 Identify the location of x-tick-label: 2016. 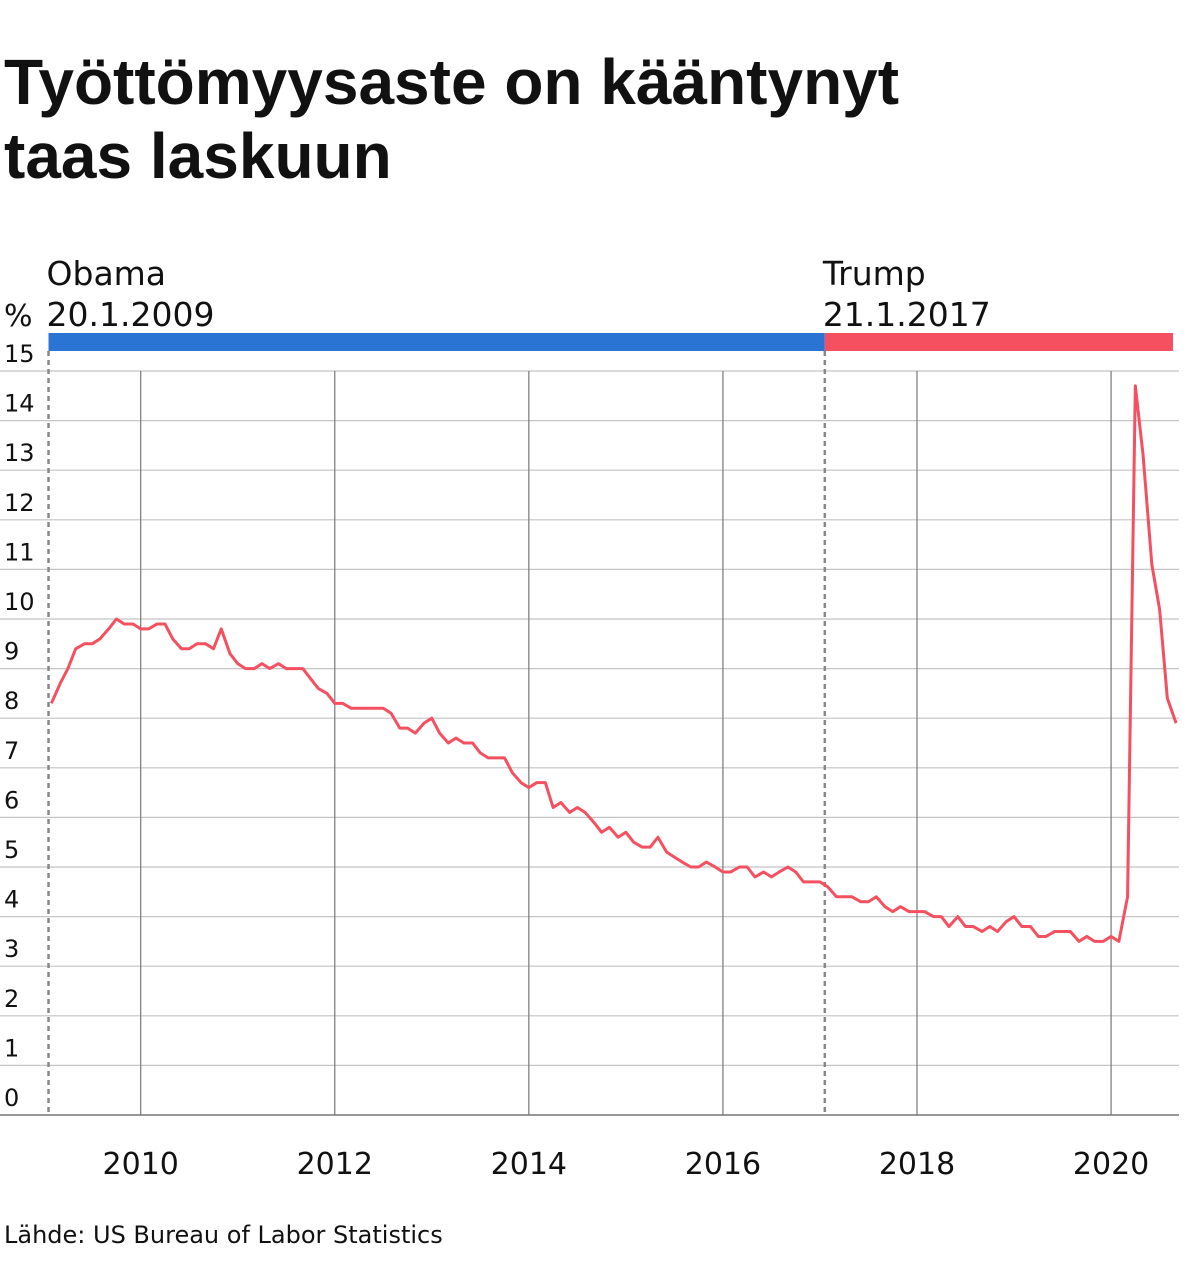
(723, 1164).